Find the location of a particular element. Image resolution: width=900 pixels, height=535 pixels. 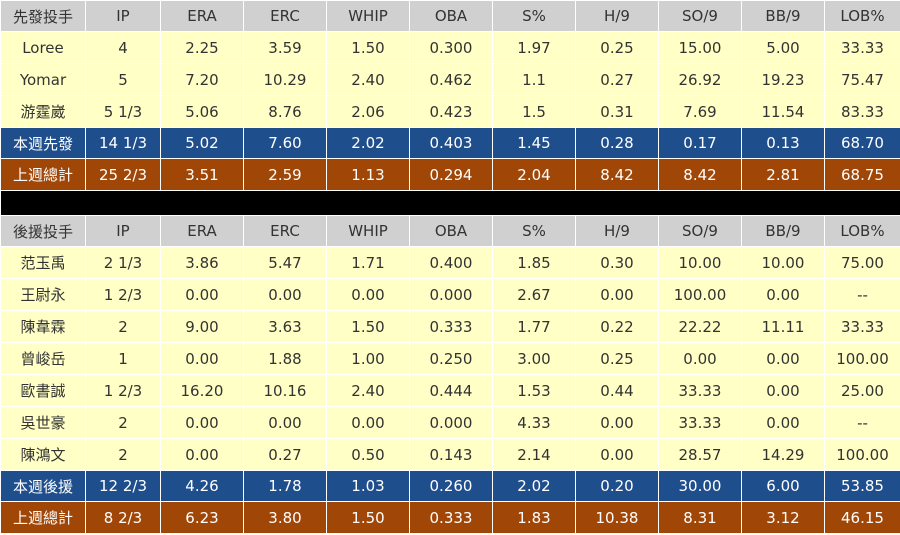

stat-cell: 3.59 is located at coordinates (285, 47).